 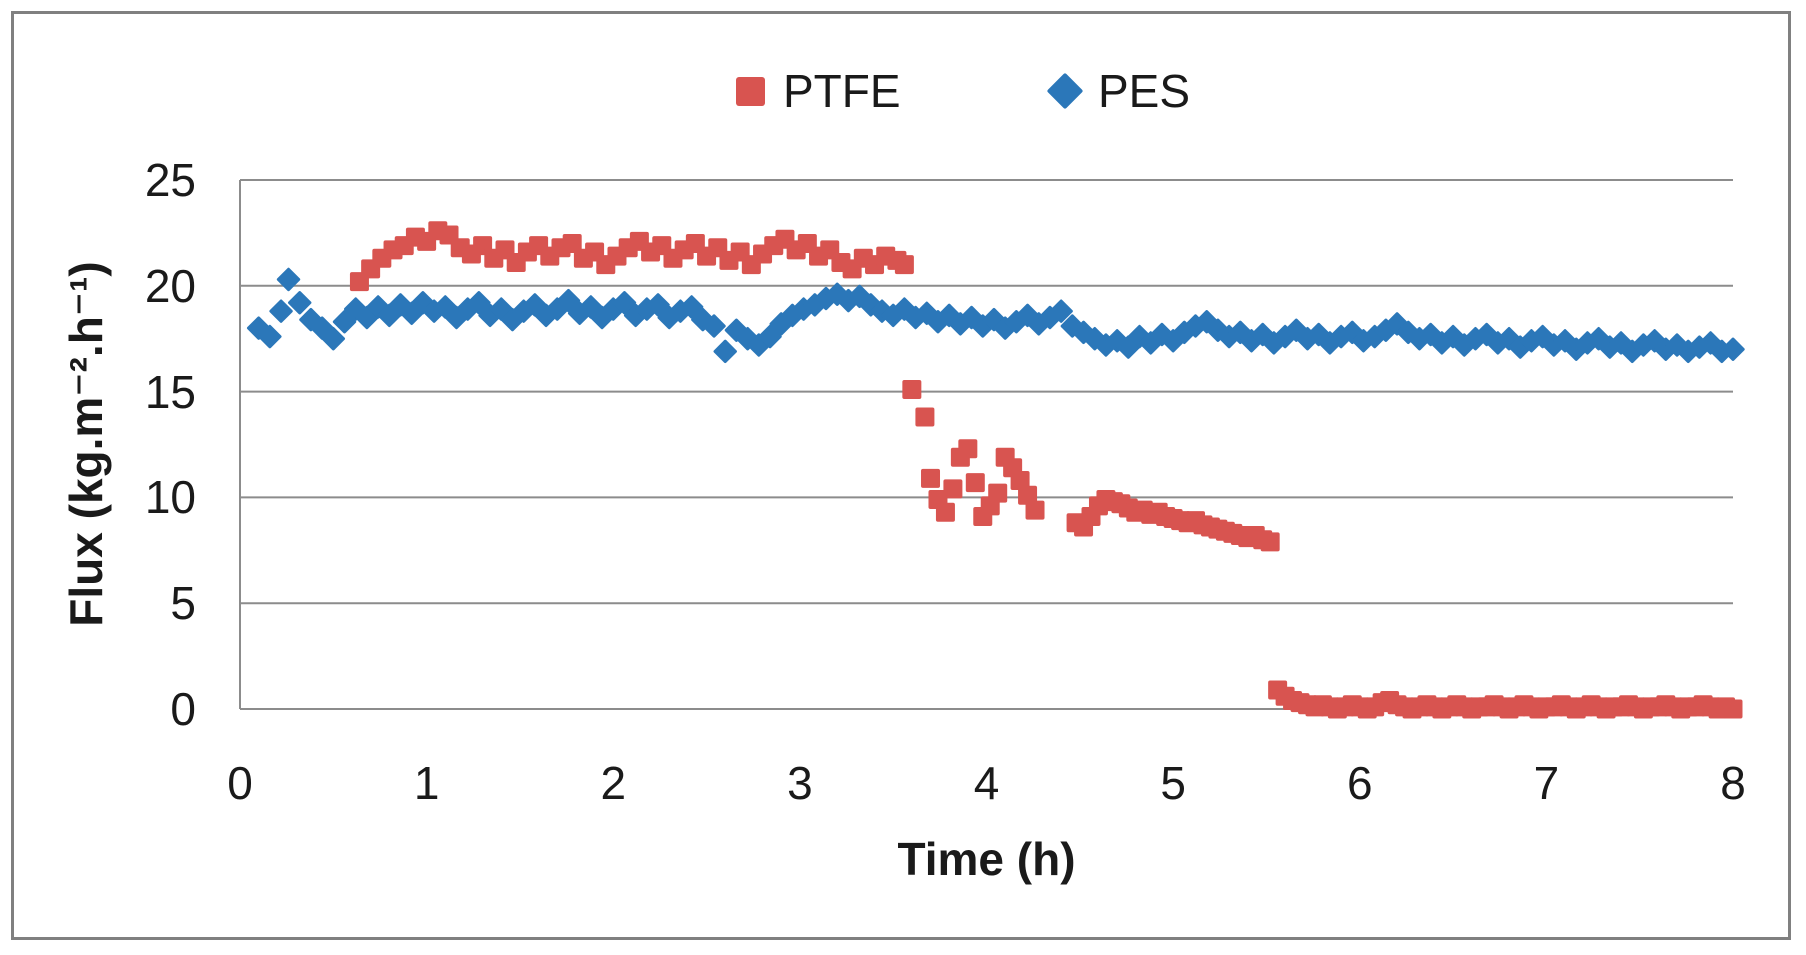 I want to click on y-axis-title: Flux (kg.m⁻².h⁻¹), so click(x=86, y=444).